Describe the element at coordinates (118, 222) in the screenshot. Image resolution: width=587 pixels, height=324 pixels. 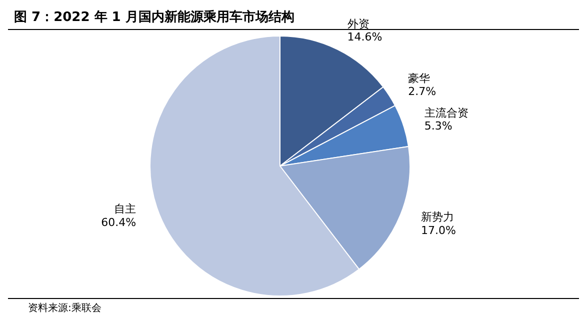
I see `data-label: 60.4%` at that location.